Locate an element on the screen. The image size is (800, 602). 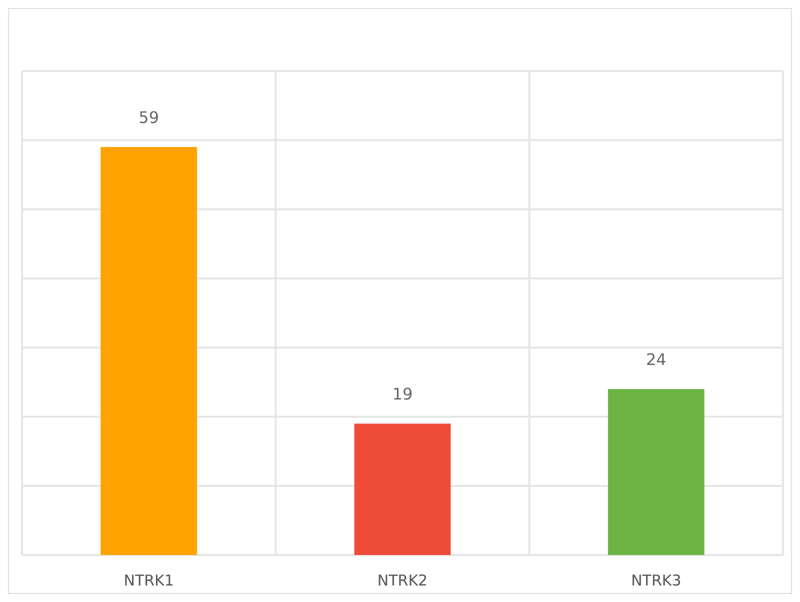
data-label: 19 is located at coordinates (402, 394).